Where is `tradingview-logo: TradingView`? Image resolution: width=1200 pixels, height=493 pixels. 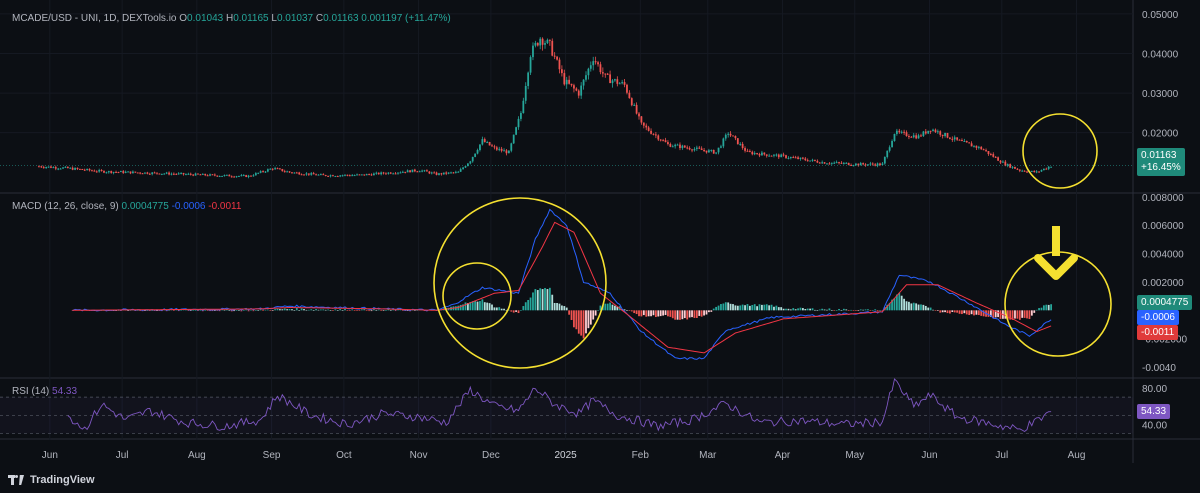 tradingview-logo: TradingView is located at coordinates (51, 480).